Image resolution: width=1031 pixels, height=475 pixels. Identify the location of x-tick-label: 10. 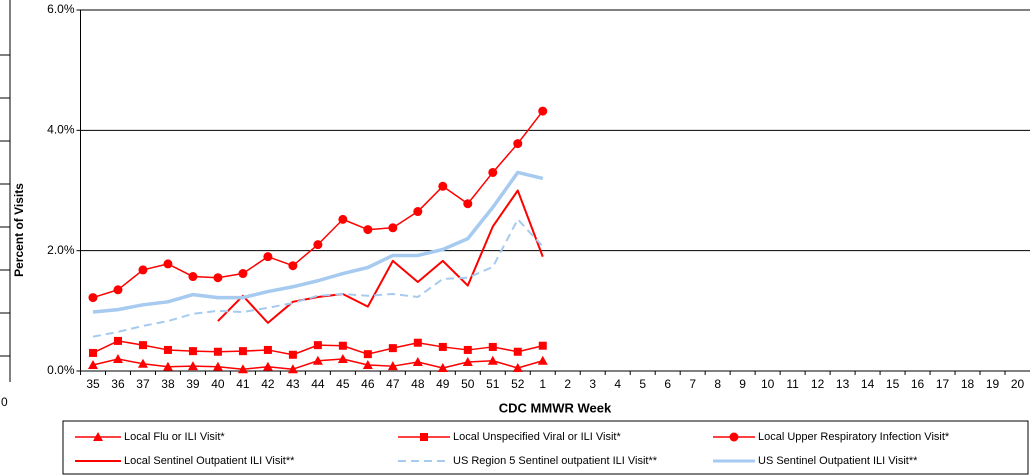
(768, 384).